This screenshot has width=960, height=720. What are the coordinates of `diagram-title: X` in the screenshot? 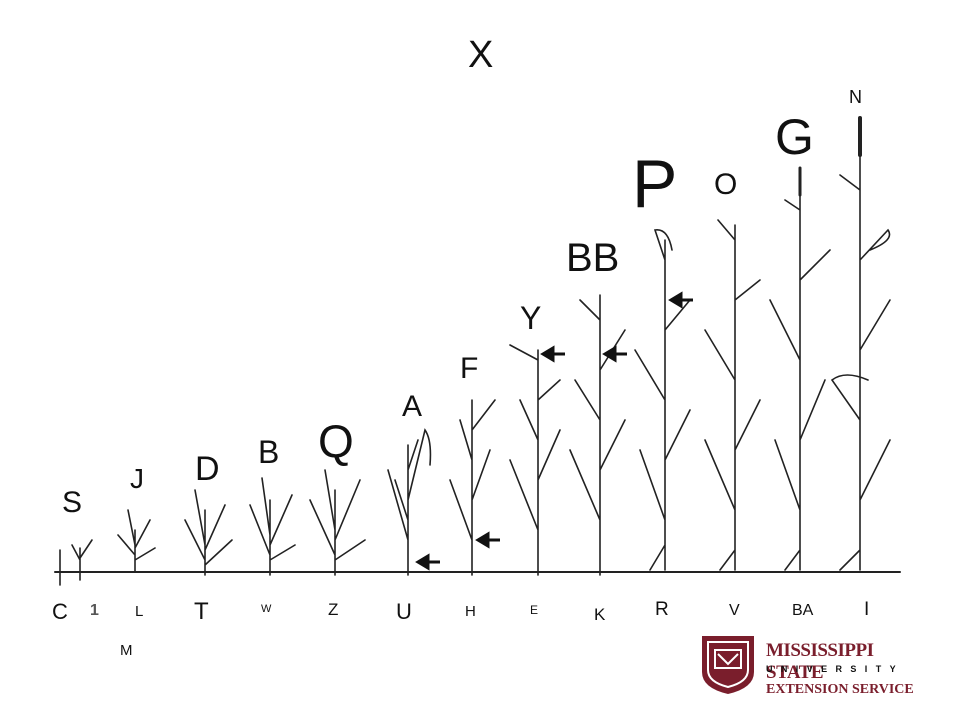 It's located at (481, 55).